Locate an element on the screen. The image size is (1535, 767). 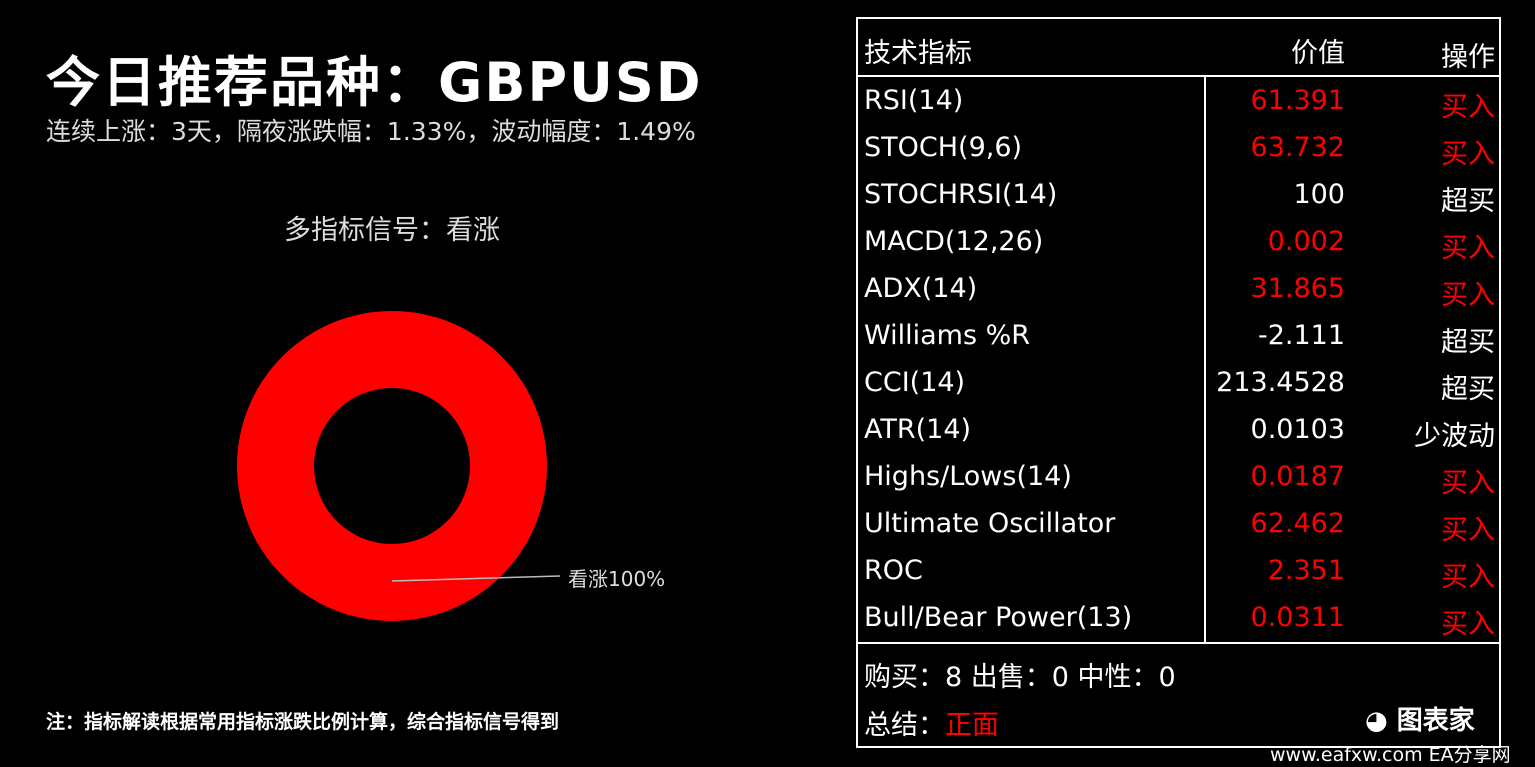
pie-slice-bullish is located at coordinates (392, 466).